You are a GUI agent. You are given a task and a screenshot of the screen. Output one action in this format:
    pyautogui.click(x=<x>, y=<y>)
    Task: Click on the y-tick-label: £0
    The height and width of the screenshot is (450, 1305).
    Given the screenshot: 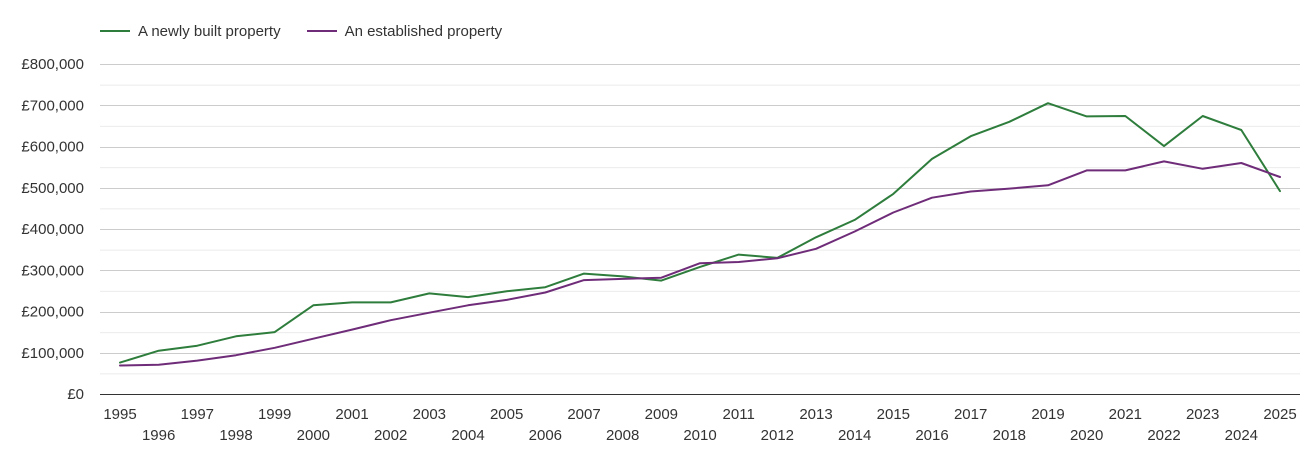 What is the action you would take?
    pyautogui.click(x=75, y=394)
    